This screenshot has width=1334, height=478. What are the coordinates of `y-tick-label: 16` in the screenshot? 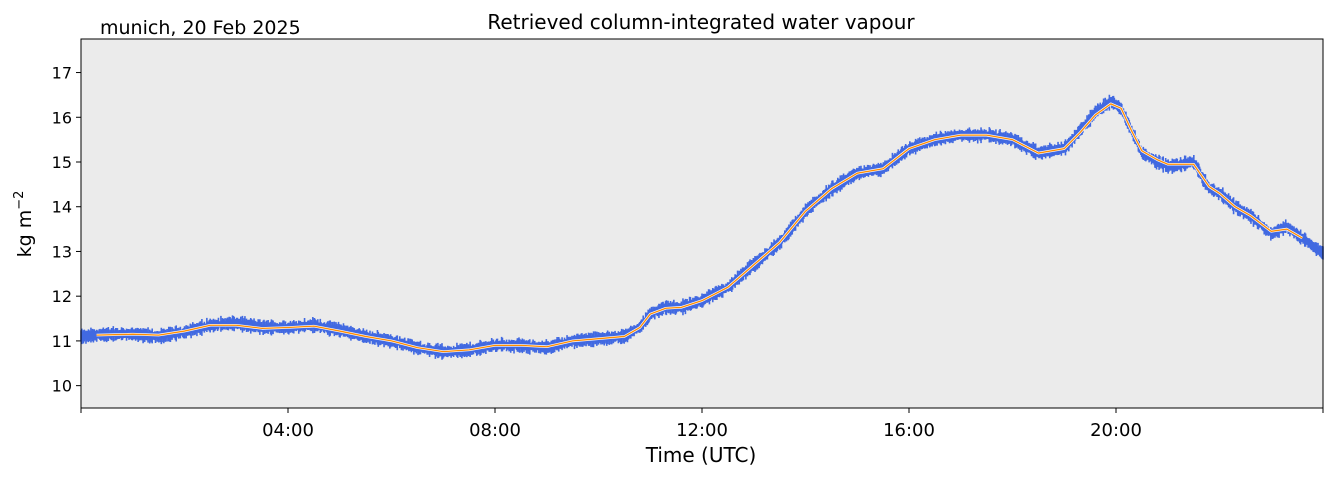 It's located at (62, 117).